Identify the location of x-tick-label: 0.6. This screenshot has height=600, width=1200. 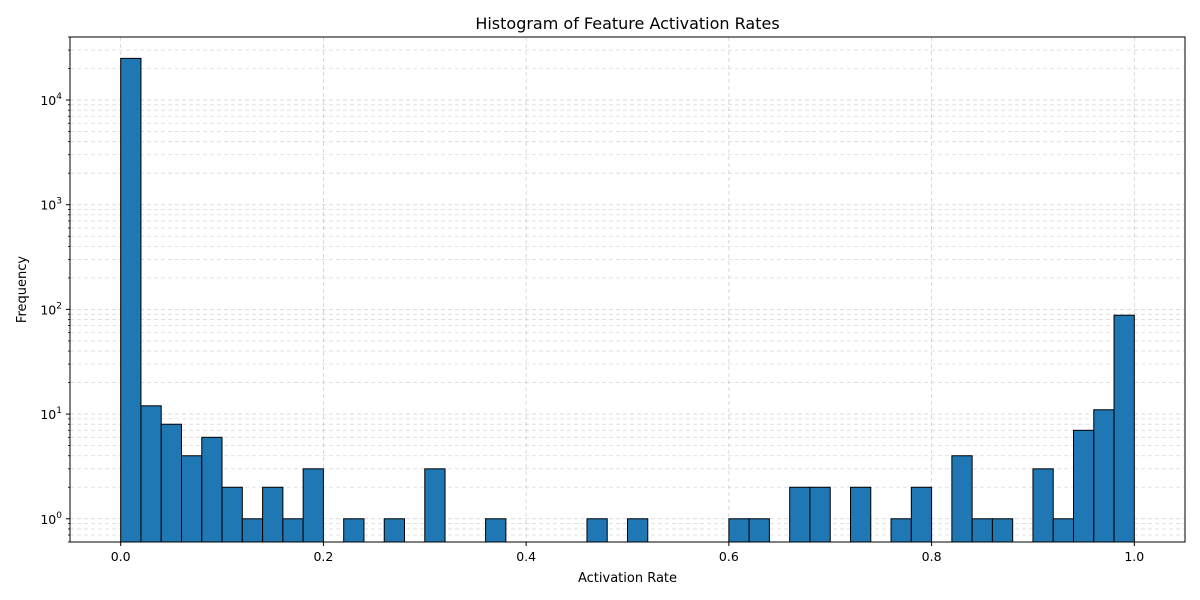
(729, 556).